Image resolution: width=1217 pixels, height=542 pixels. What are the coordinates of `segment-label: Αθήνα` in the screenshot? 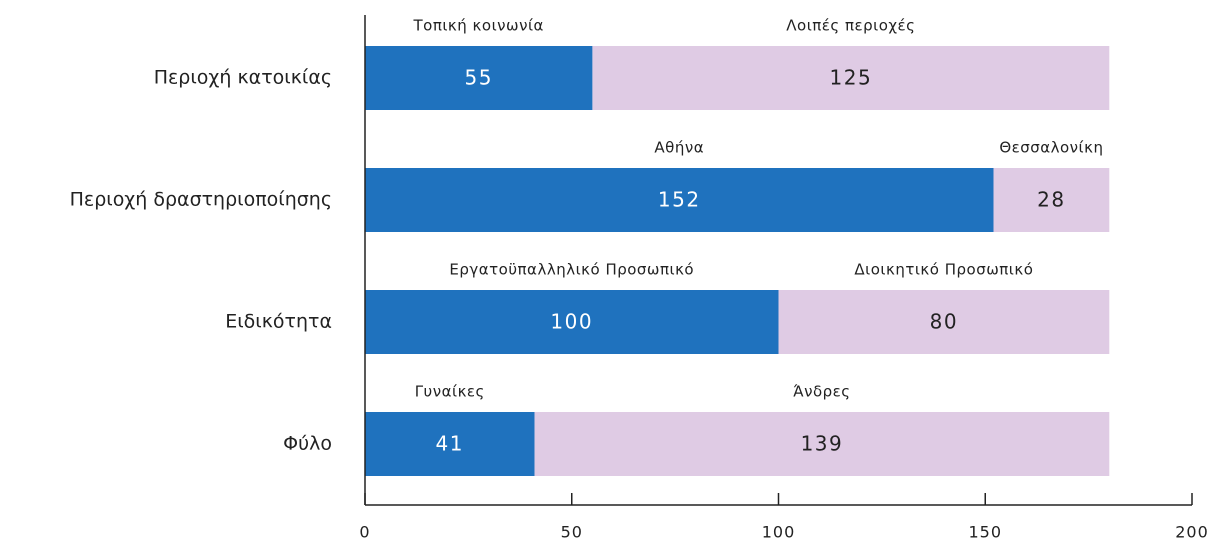 It's located at (679, 148).